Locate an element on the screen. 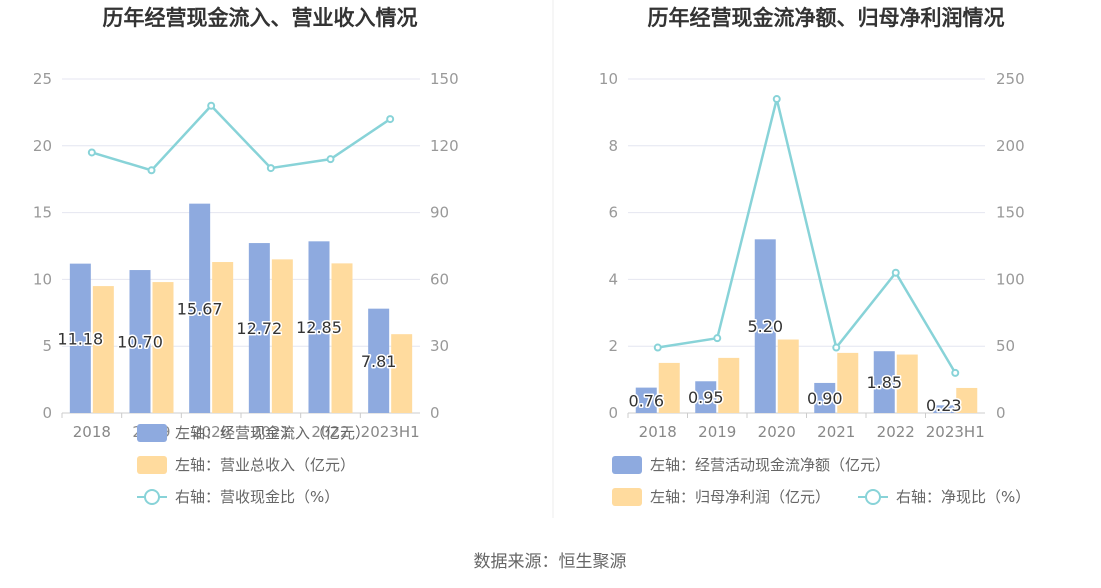 The image size is (1101, 588). y-left-tick: 25 is located at coordinates (42, 79).